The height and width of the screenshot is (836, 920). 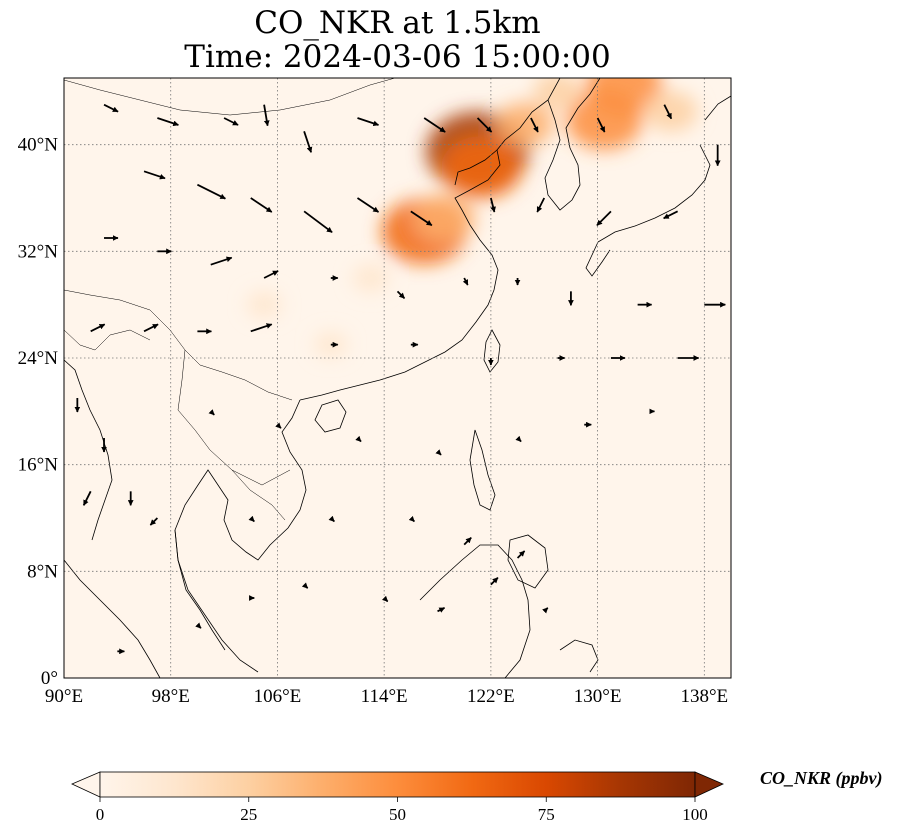 I want to click on lon-tick-label: 114°E, so click(x=384, y=696).